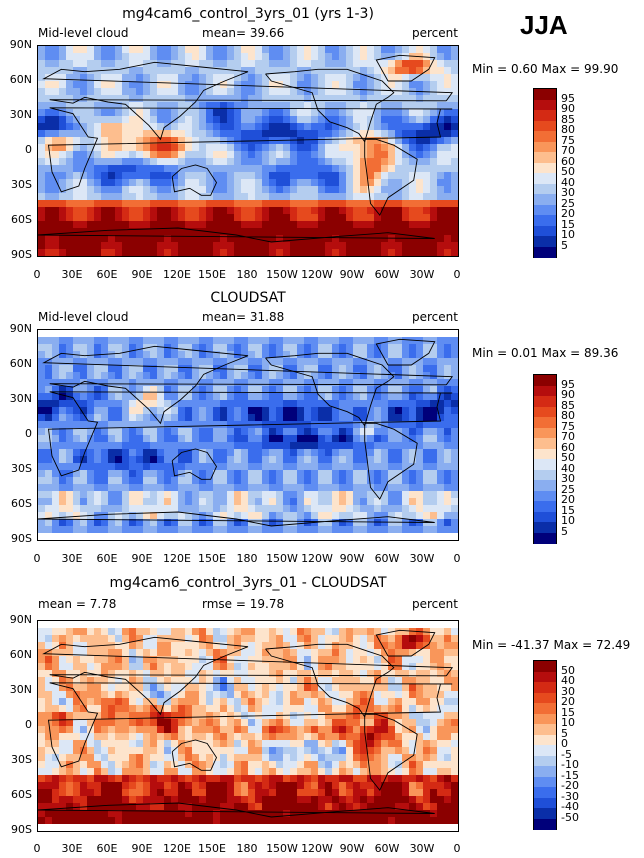  I want to click on colorbar-label: 80, so click(568, 415).